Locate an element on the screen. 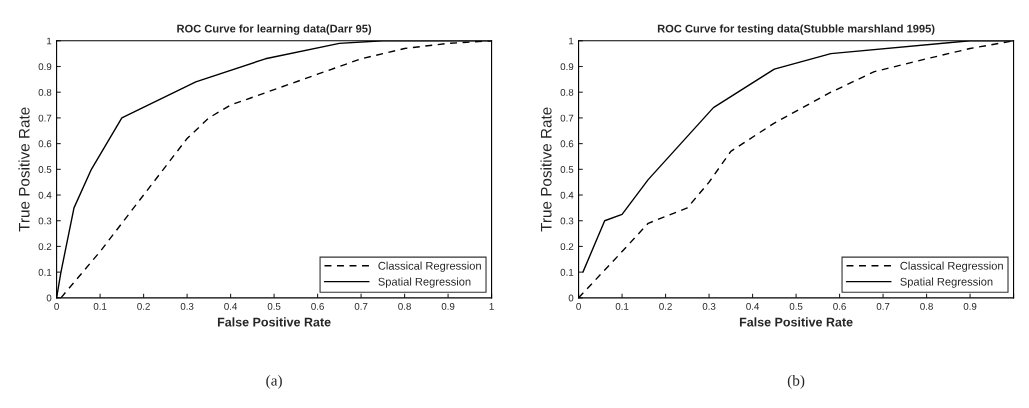  chart-title: ROC Curve for learning data(Darr 95) is located at coordinates (274, 29).